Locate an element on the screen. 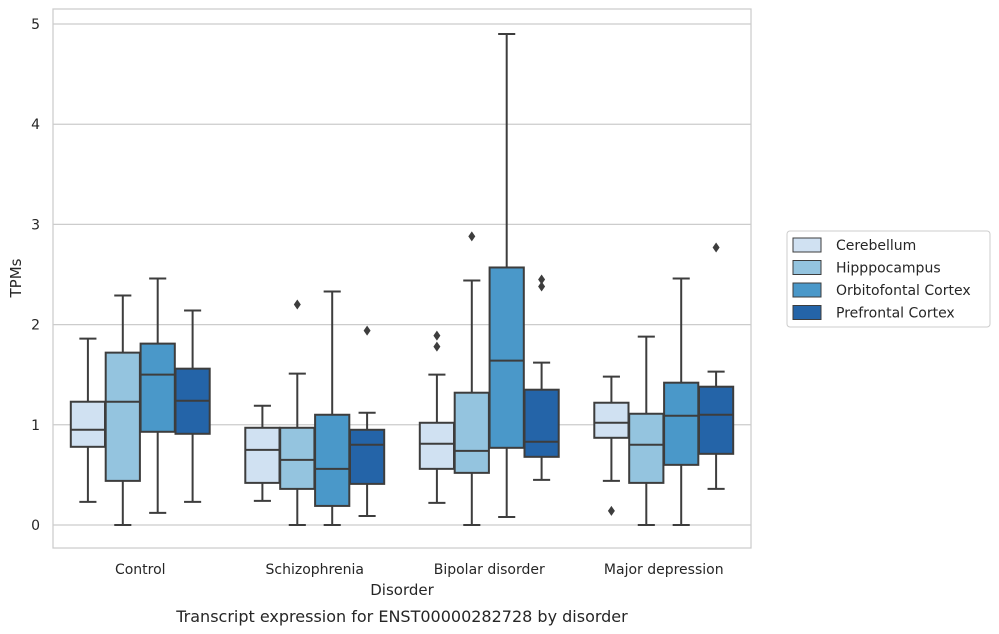 The image size is (999, 634). y-tick-label: 2 is located at coordinates (35, 326).